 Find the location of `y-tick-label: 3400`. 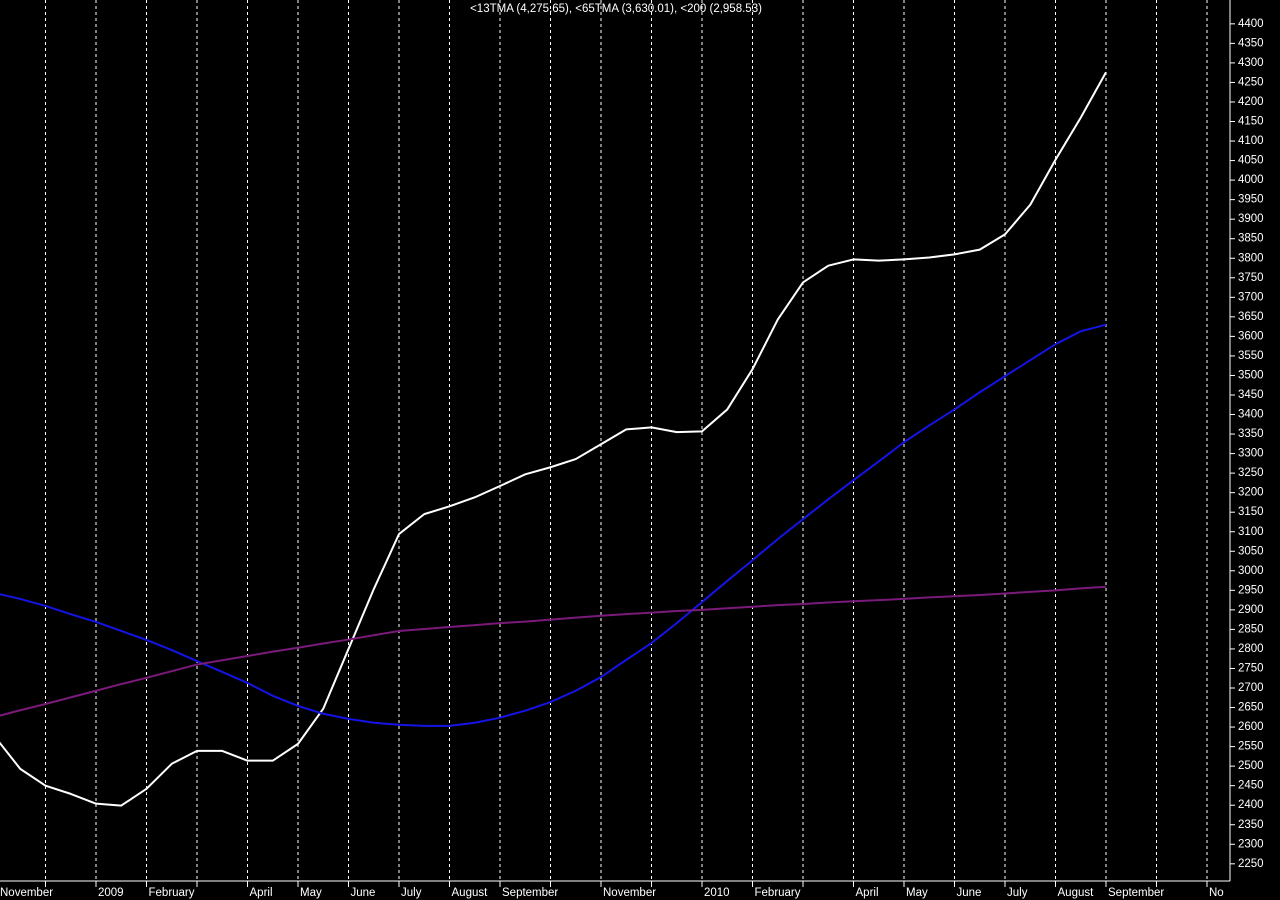

y-tick-label: 3400 is located at coordinates (1251, 415).